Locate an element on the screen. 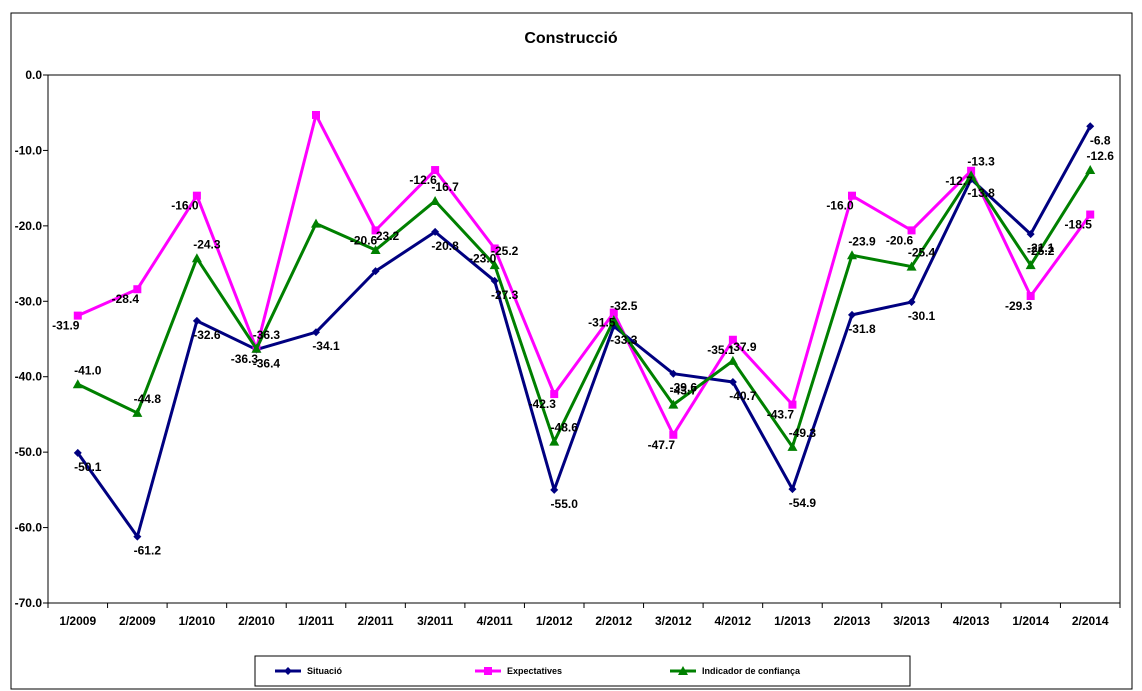 This screenshot has height=691, width=1142. data-label: -13.3 is located at coordinates (981, 161).